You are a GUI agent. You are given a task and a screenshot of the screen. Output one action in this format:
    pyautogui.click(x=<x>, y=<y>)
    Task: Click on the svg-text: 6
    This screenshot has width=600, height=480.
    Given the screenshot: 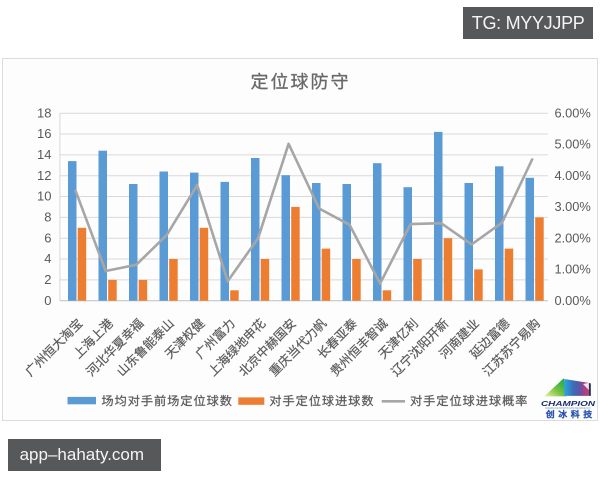 What is the action you would take?
    pyautogui.click(x=47, y=237)
    